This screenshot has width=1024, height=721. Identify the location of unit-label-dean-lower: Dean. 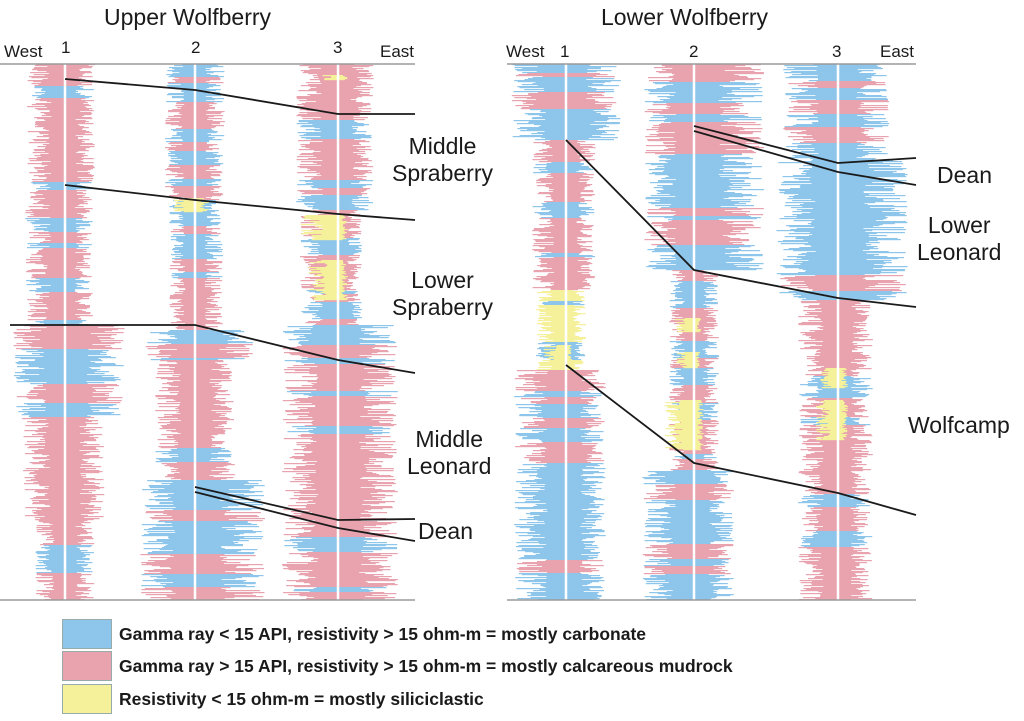
(964, 175).